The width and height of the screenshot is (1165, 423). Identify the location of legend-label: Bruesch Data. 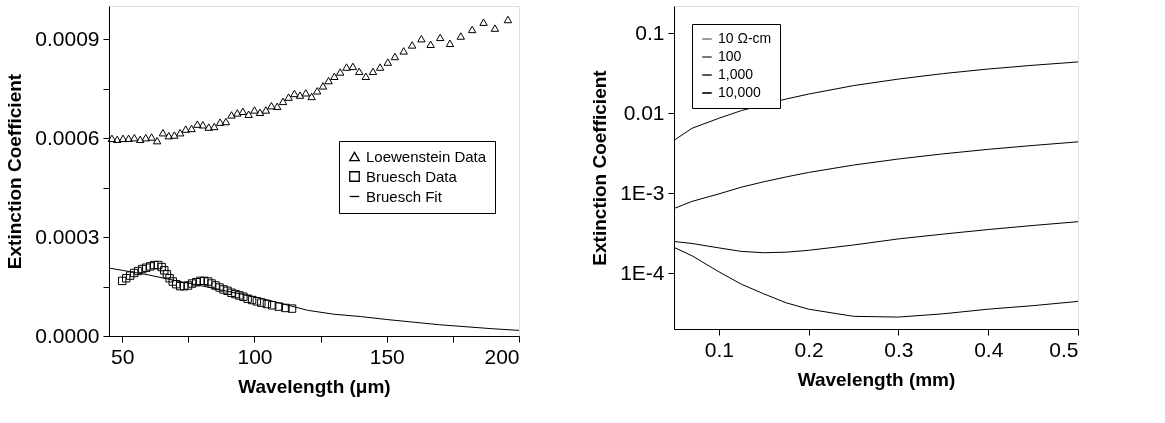
(412, 176).